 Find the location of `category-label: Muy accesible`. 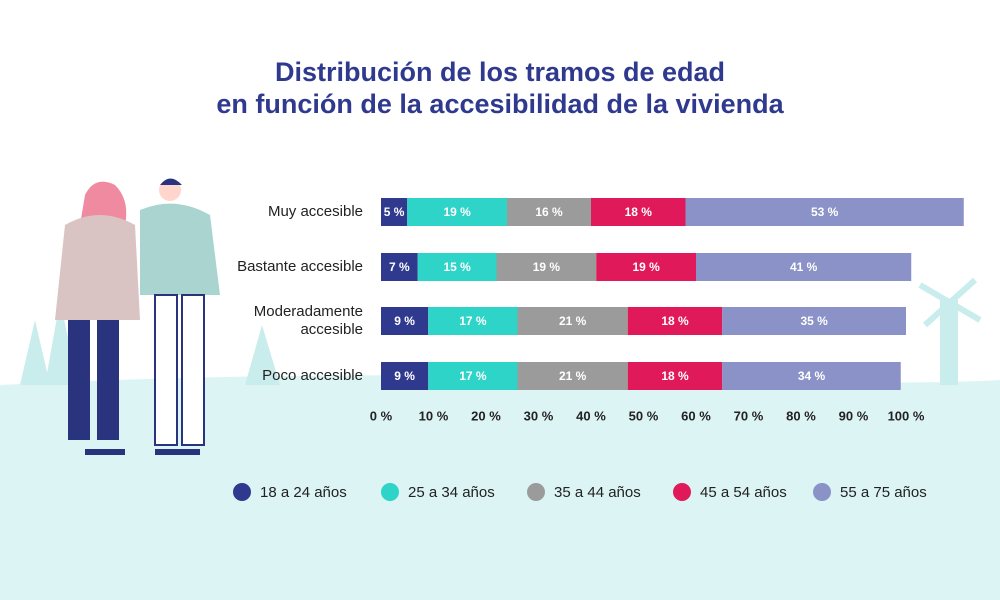

category-label: Muy accesible is located at coordinates (315, 211).